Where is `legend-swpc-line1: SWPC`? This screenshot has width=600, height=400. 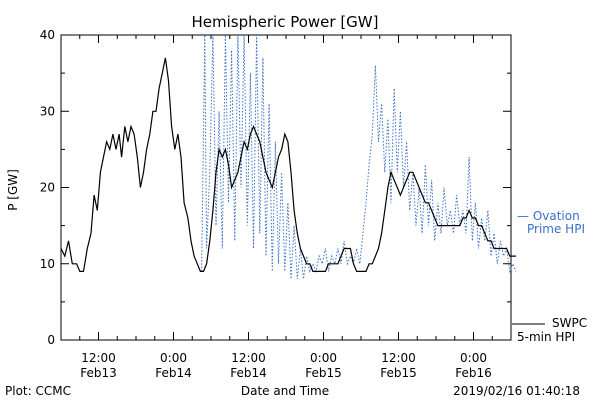
legend-swpc-line1: SWPC is located at coordinates (569, 323).